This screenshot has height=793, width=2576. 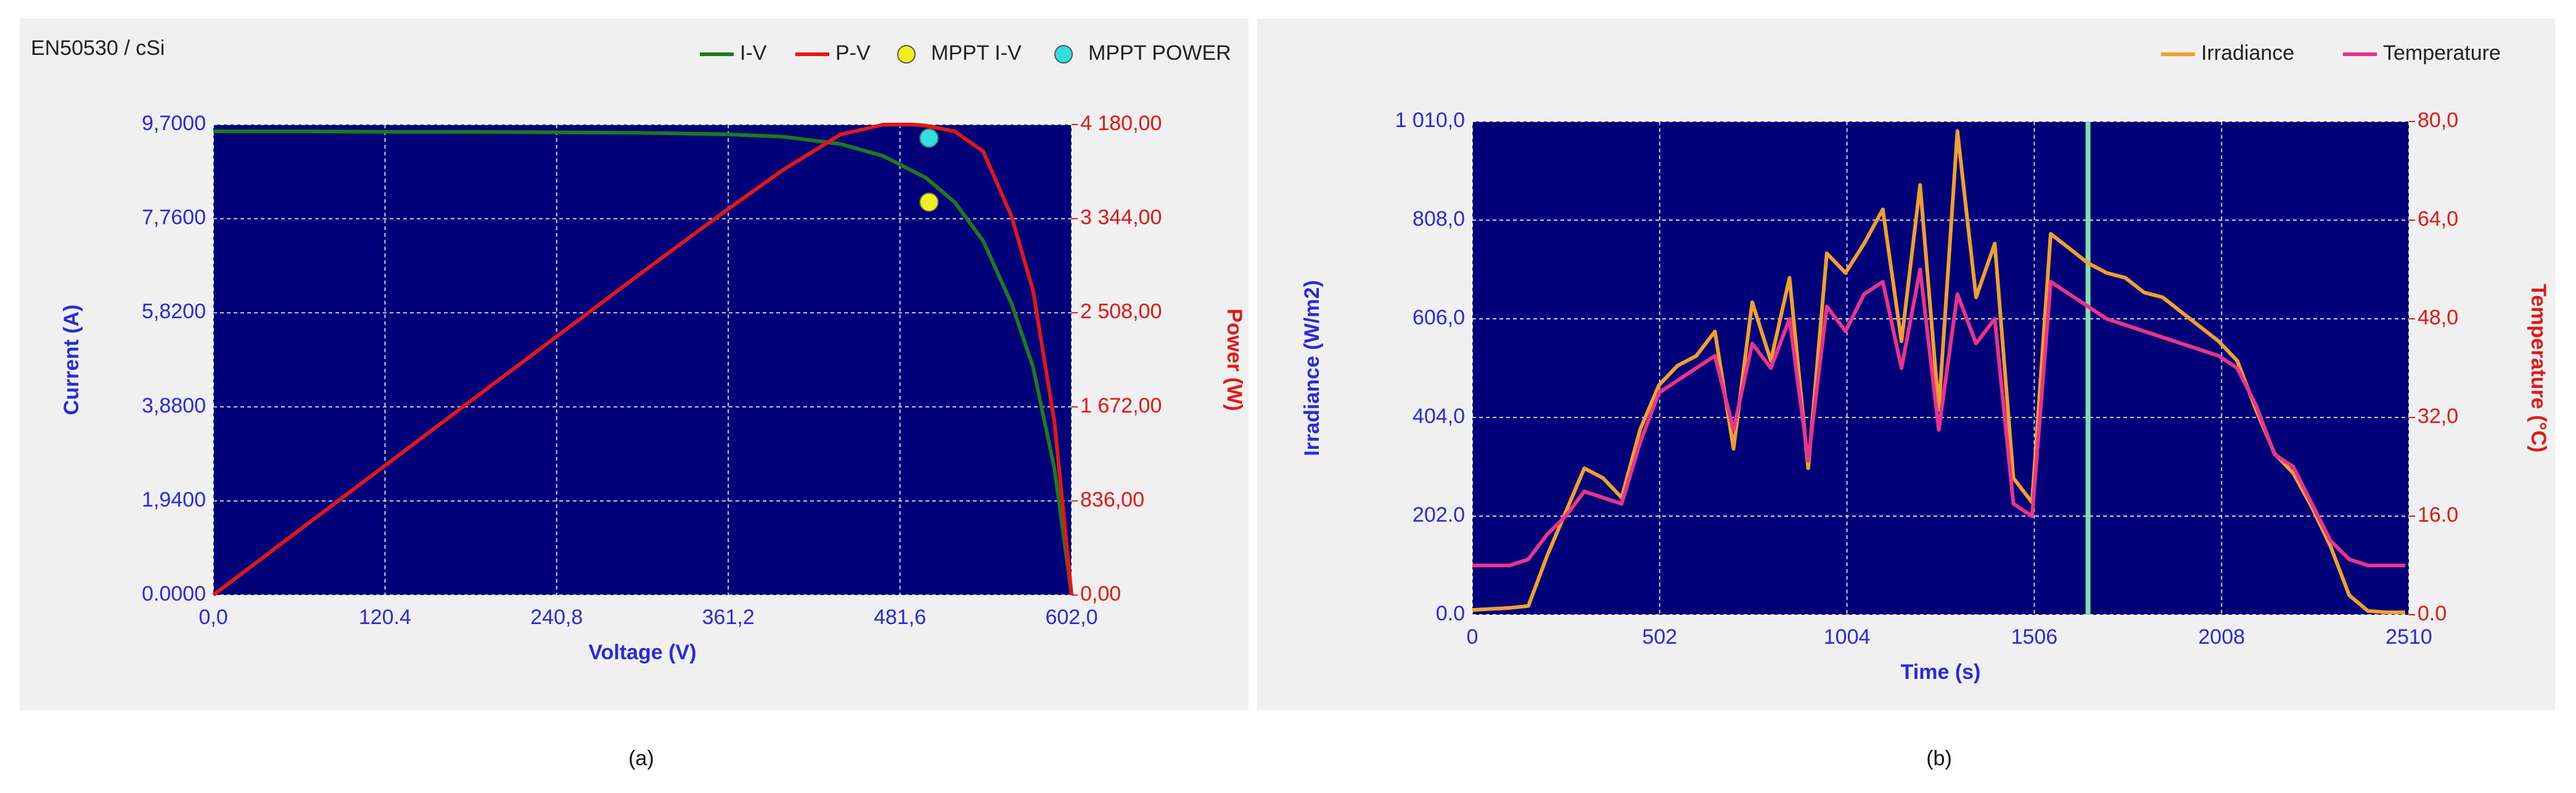 What do you see at coordinates (174, 405) in the screenshot?
I see `y-tick-label: 3,8800` at bounding box center [174, 405].